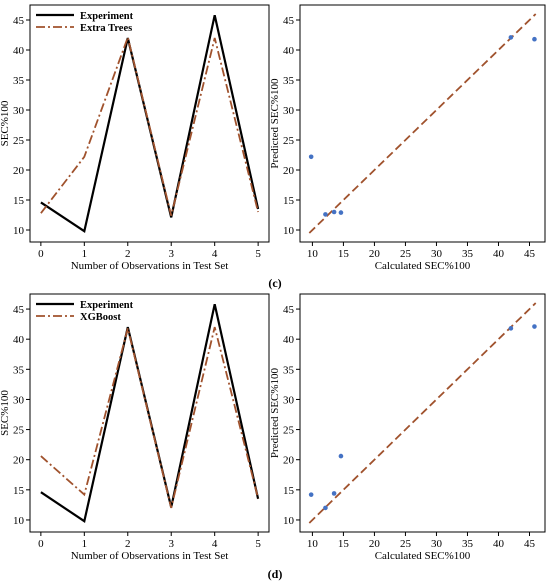 The width and height of the screenshot is (550, 584). I want to click on legend-label: Extra Trees, so click(106, 28).